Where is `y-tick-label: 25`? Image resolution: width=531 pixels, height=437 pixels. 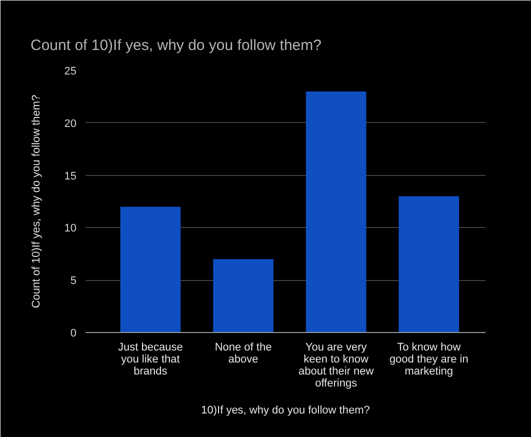
y-tick-label: 25 is located at coordinates (70, 72).